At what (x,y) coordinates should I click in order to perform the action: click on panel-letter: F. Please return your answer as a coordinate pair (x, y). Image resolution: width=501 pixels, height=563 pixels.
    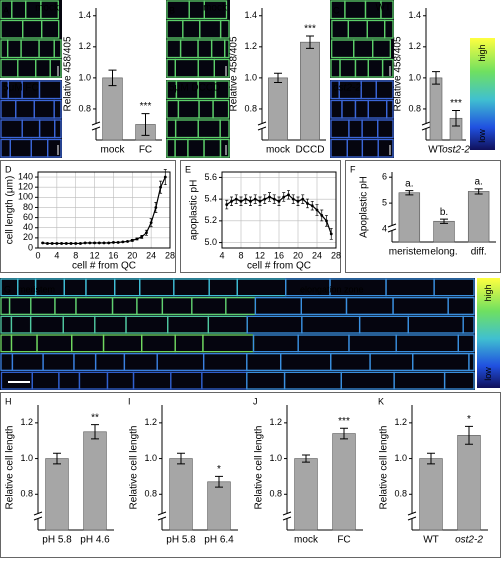
    Looking at the image, I should click on (353, 169).